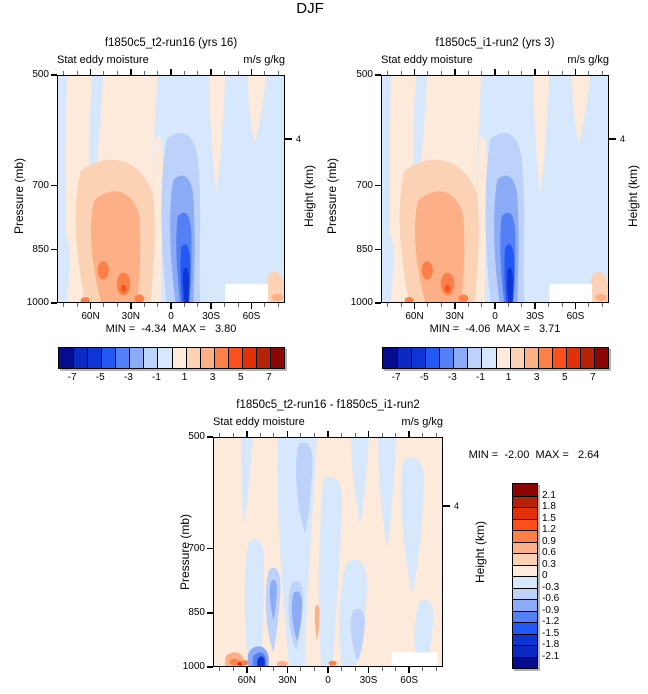 The width and height of the screenshot is (648, 694). Describe the element at coordinates (171, 329) in the screenshot. I see `minmax-text-top-left: MIN = -4.34 MAX = 3.80` at that location.